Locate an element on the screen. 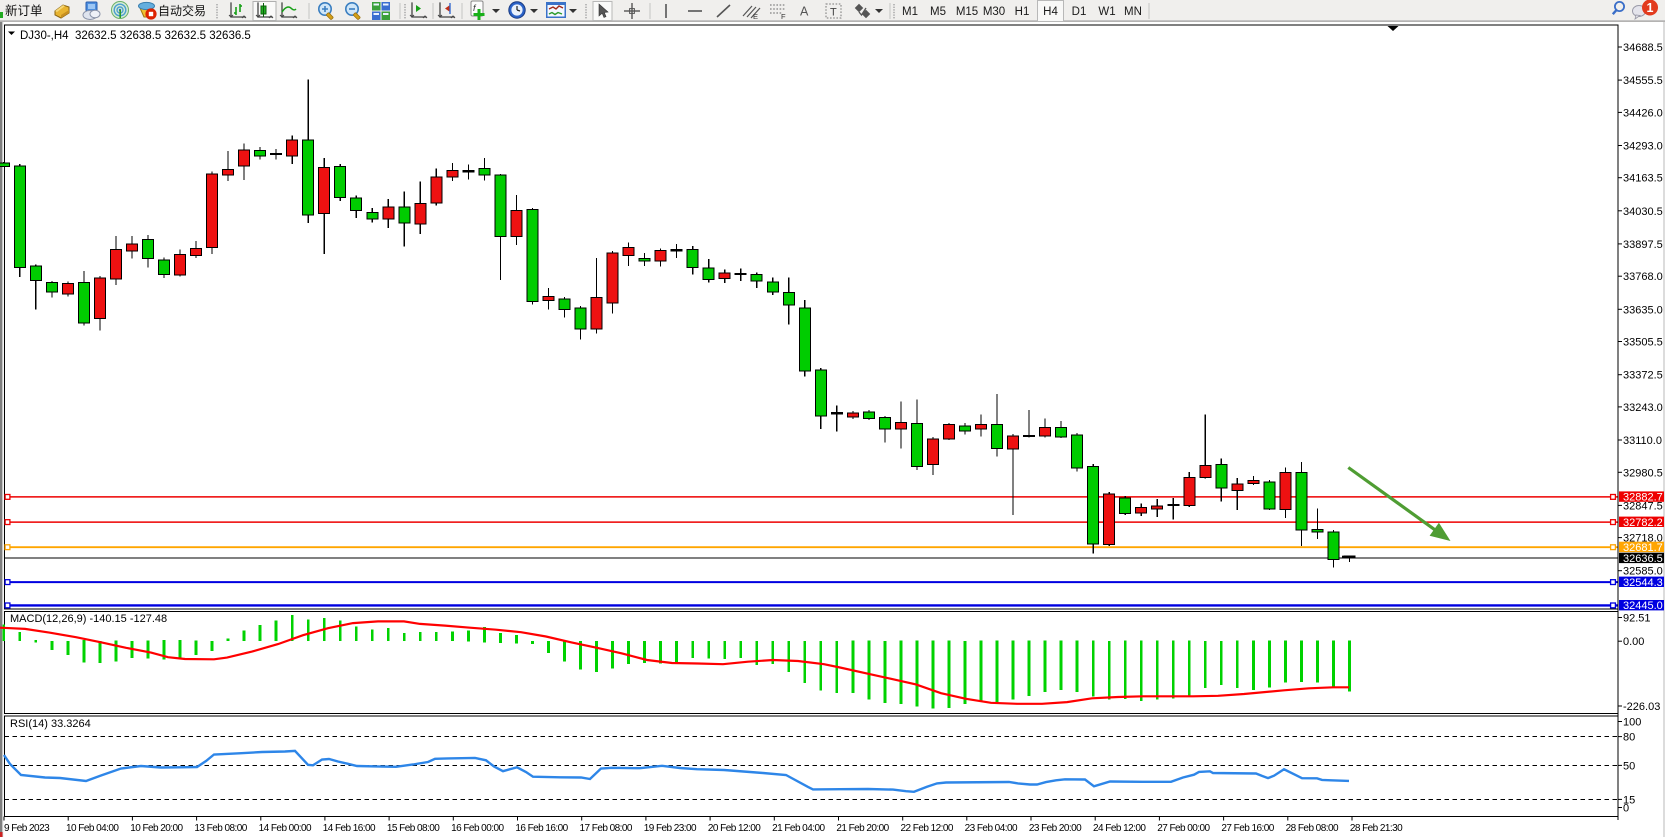 The height and width of the screenshot is (837, 1665). svg-text: 32681.7 is located at coordinates (1643, 548).